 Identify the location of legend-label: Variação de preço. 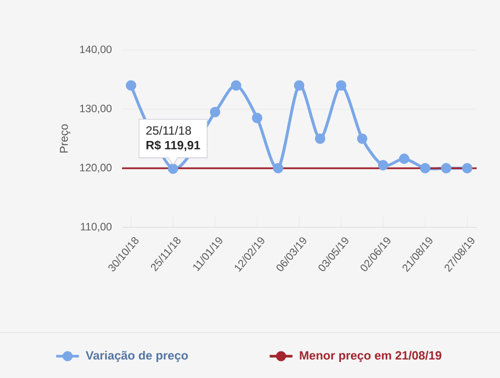
(137, 356).